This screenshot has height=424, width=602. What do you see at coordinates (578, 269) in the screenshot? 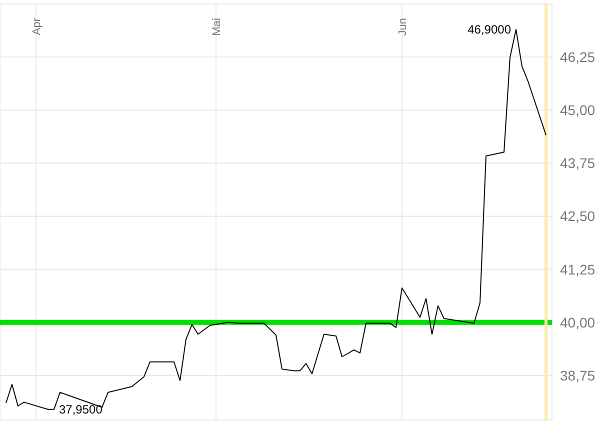
I see `y-tick-label: 41,25` at bounding box center [578, 269].